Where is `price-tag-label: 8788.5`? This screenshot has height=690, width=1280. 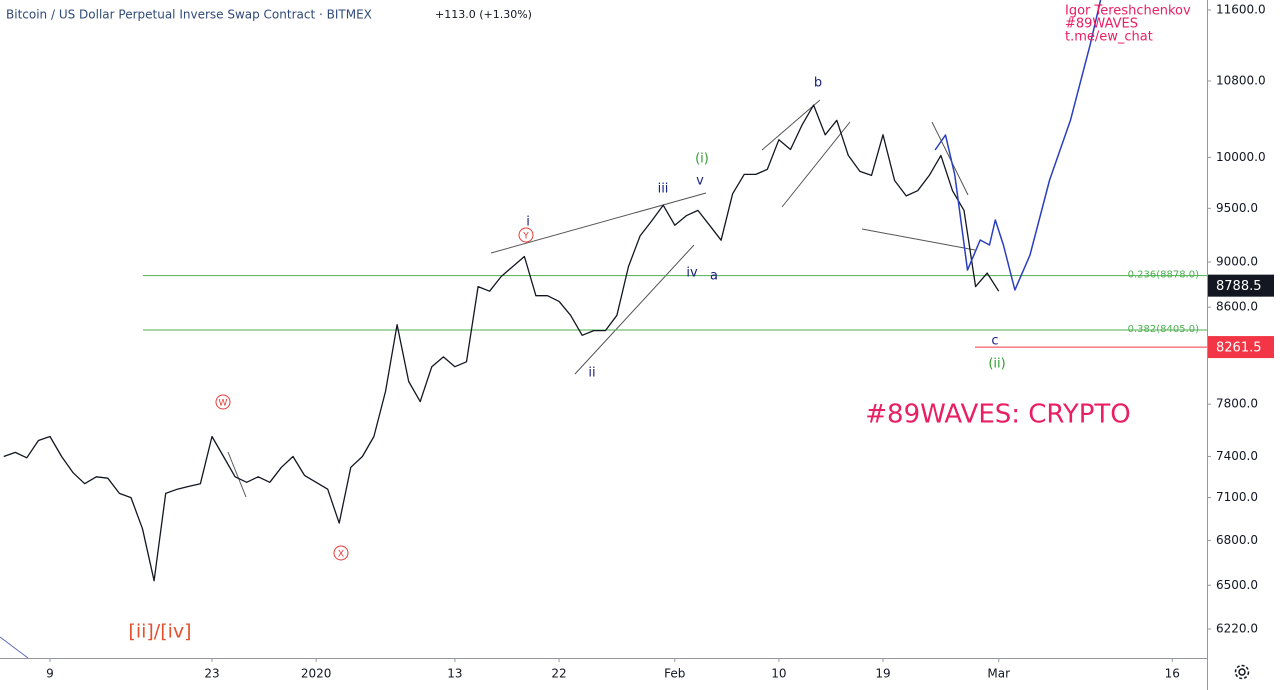
price-tag-label: 8788.5 is located at coordinates (1239, 286).